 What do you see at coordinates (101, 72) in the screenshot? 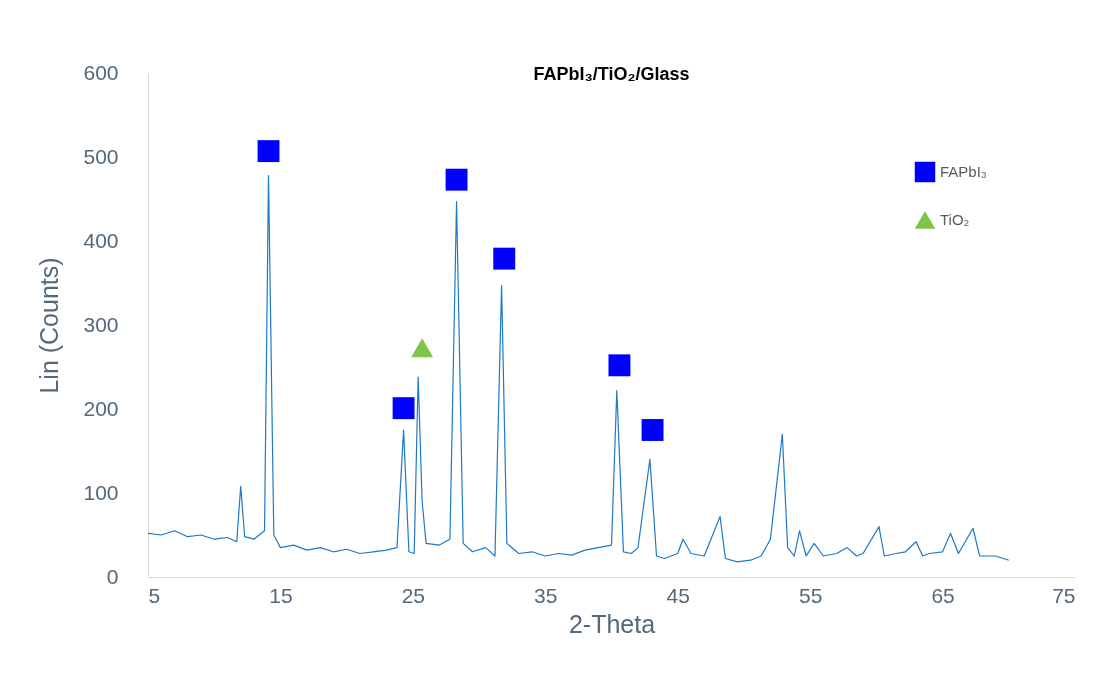
I see `y-tick-label: 600` at bounding box center [101, 72].